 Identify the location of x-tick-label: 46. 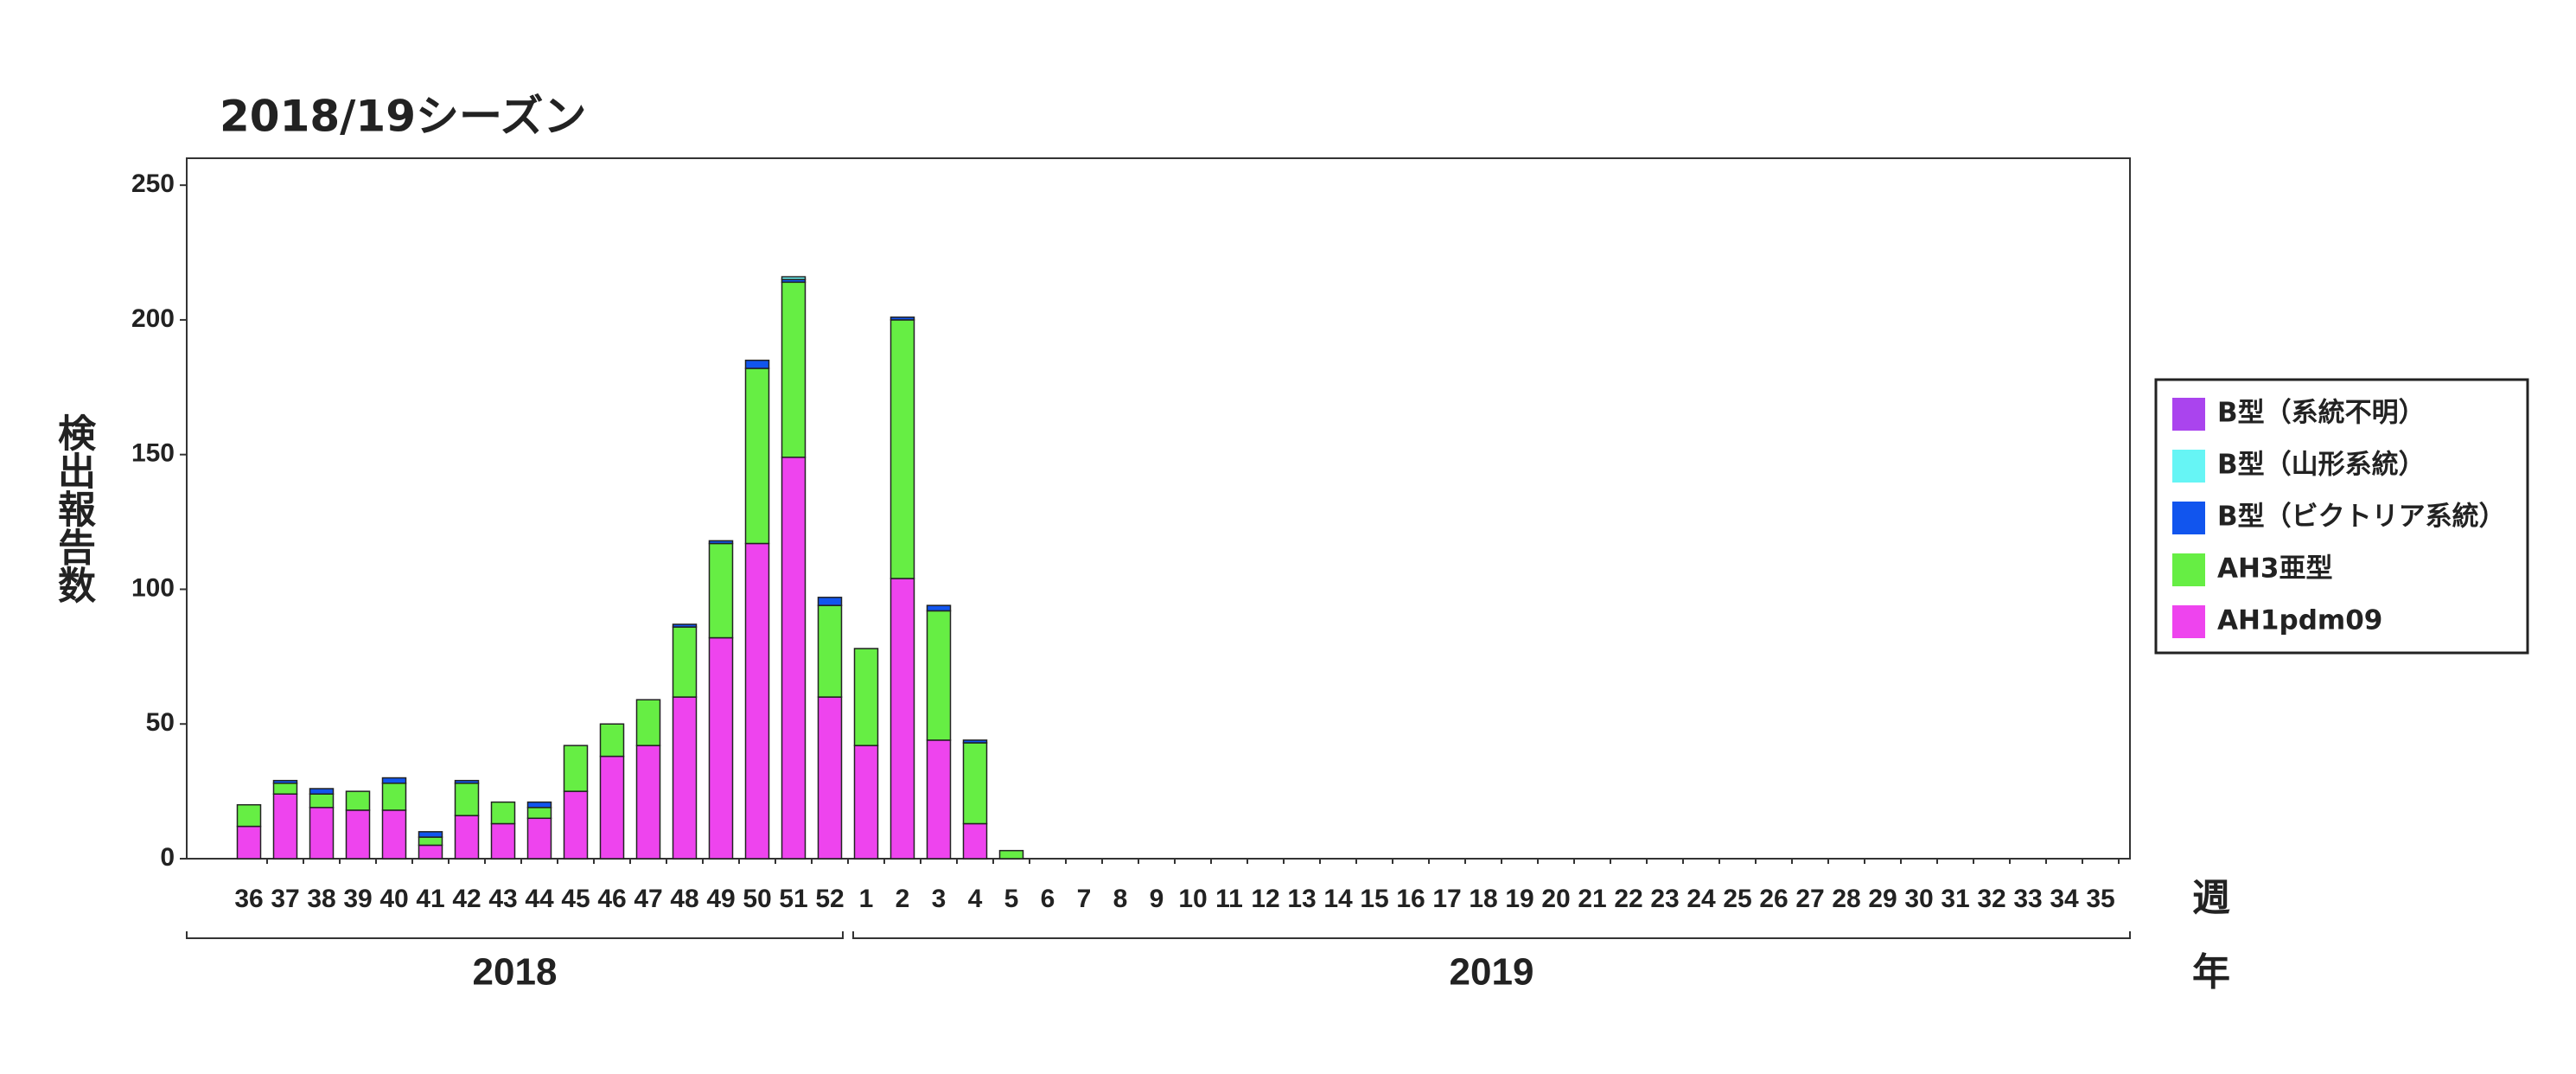
(611, 899).